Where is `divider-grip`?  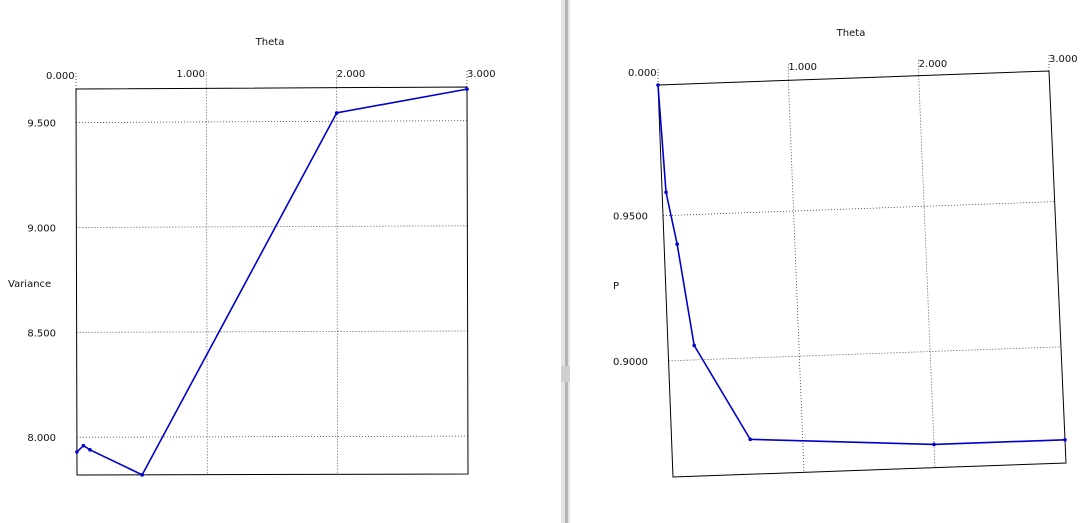 divider-grip is located at coordinates (565, 374).